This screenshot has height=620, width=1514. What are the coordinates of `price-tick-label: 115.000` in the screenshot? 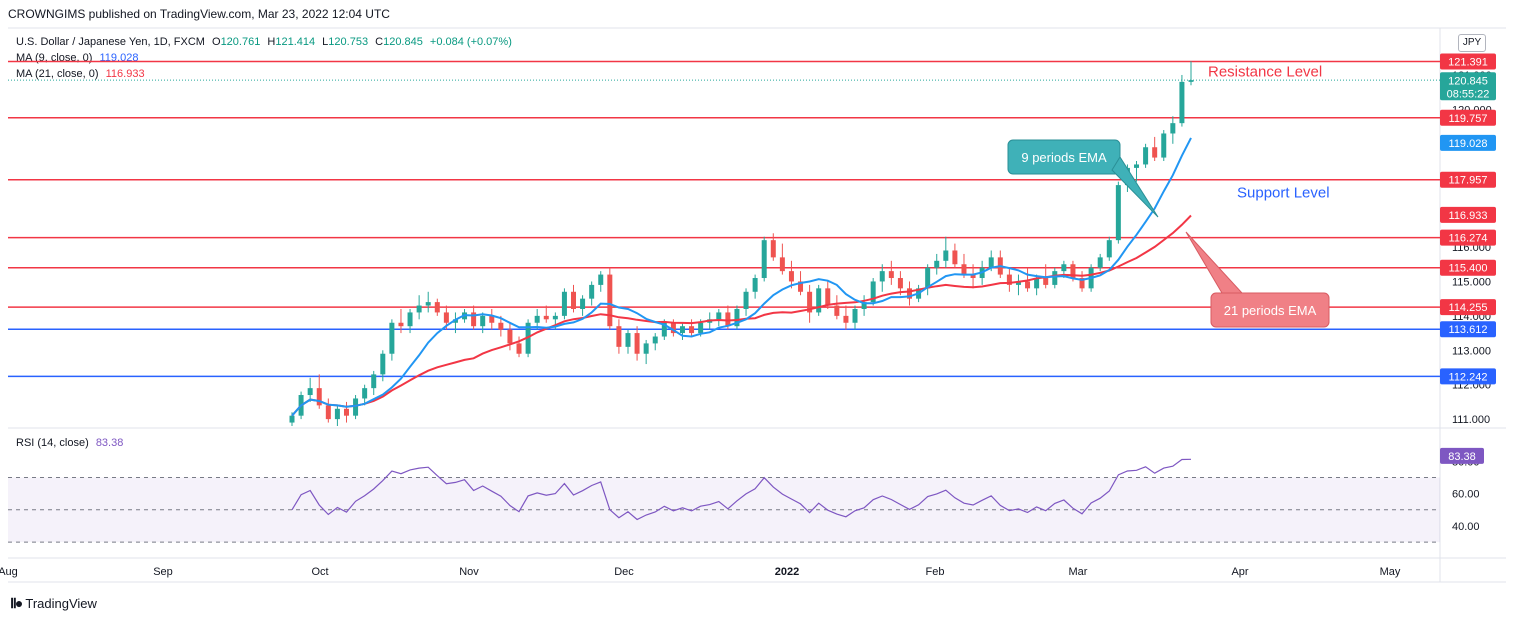 It's located at (1471, 282).